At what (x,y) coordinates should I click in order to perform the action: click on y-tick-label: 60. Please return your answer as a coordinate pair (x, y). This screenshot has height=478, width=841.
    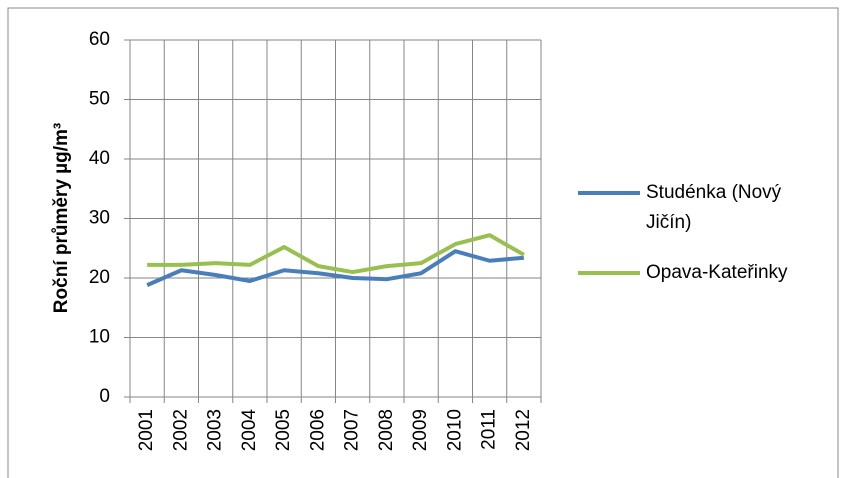
    Looking at the image, I should click on (99, 39).